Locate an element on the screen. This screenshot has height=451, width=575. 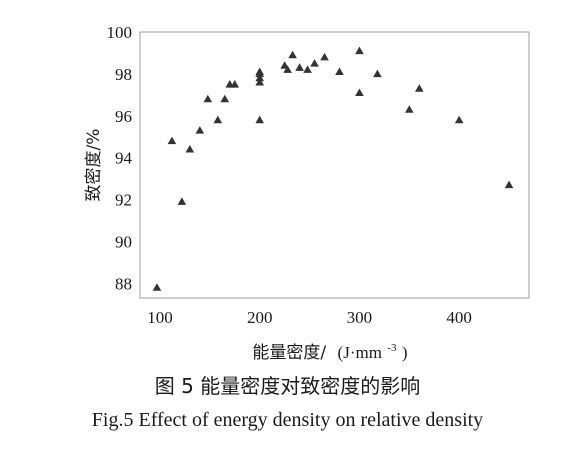
y-tick-label-88: 88 is located at coordinates (123, 283).